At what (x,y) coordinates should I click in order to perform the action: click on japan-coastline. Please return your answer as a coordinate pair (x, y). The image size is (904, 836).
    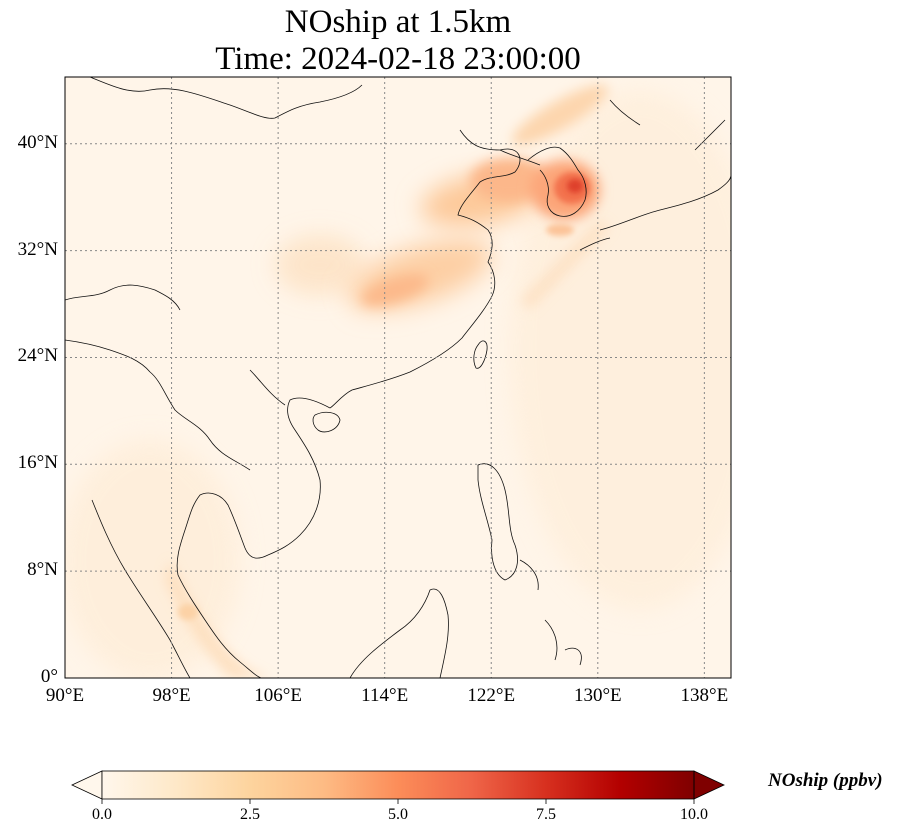
    Looking at the image, I should click on (665, 202).